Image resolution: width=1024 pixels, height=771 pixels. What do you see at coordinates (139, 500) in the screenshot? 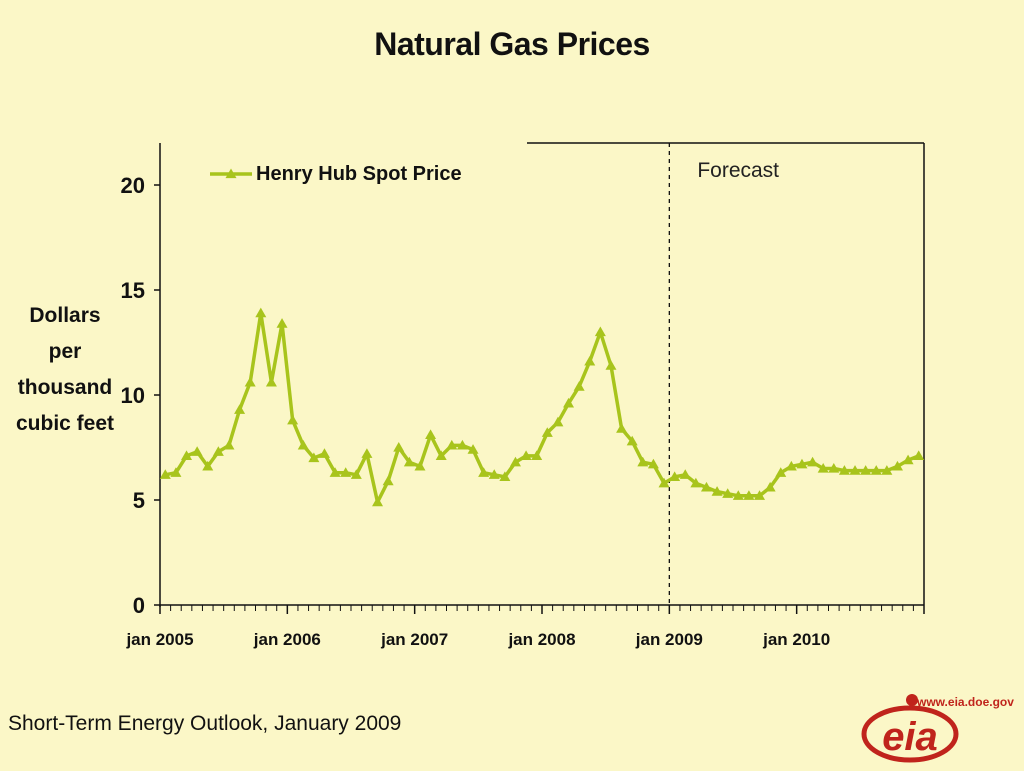
I see `y-tick-label: 5` at bounding box center [139, 500].